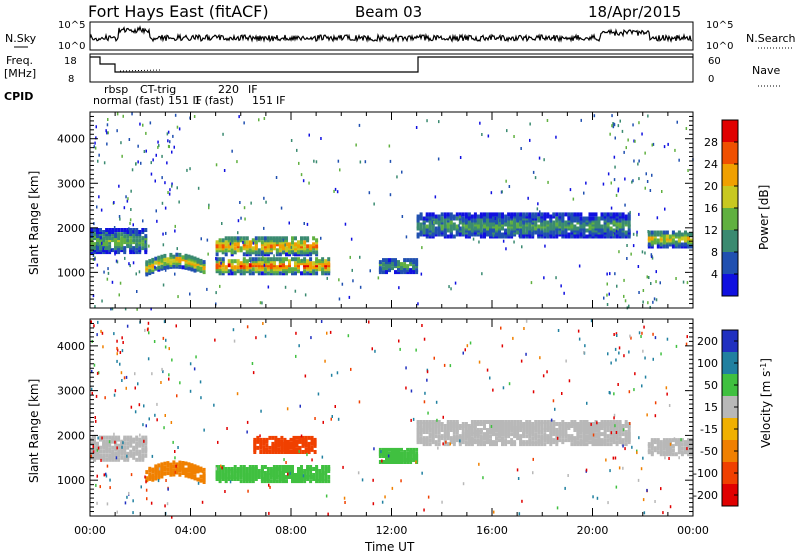  What do you see at coordinates (705, 473) in the screenshot?
I see `colorbar-tick-label: -100` at bounding box center [705, 473].